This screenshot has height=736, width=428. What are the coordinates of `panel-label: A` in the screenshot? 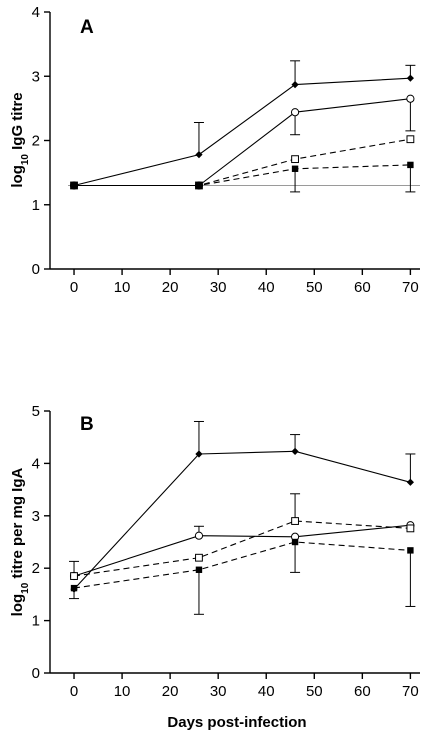 It's located at (87, 27).